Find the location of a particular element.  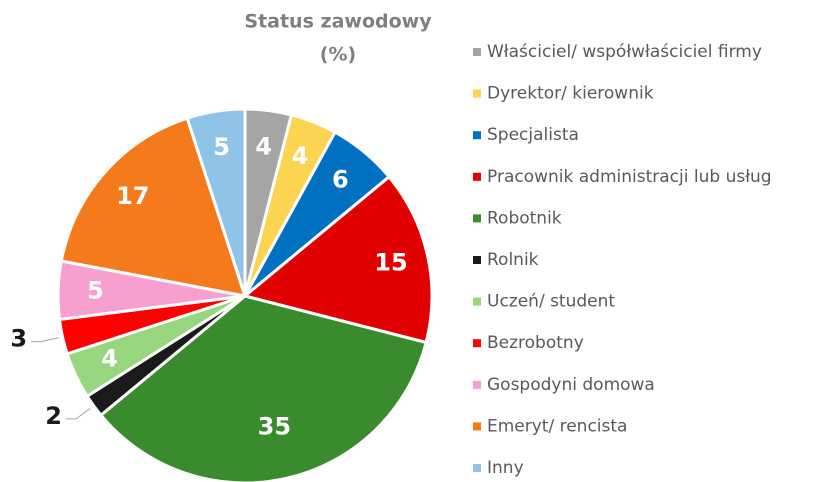

legend-label: Pracownik administracji lub usług is located at coordinates (629, 177).